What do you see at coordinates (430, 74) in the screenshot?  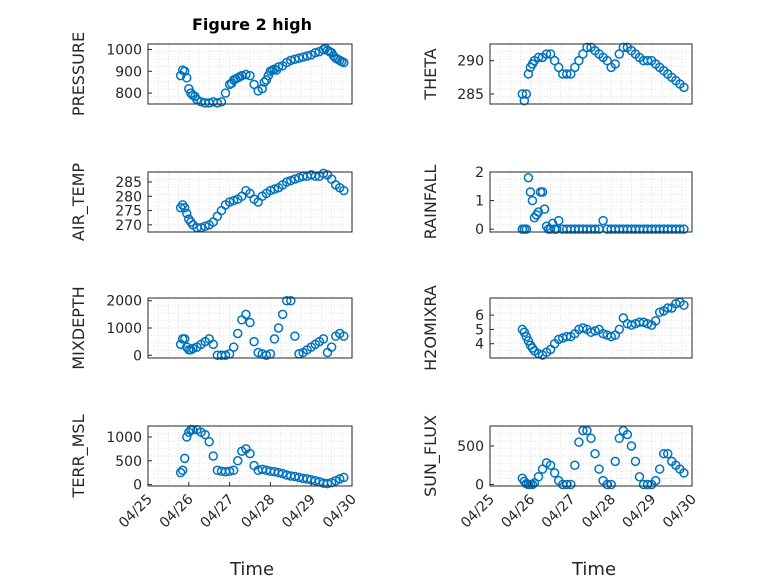 I see `y-axis-label: THETA` at bounding box center [430, 74].